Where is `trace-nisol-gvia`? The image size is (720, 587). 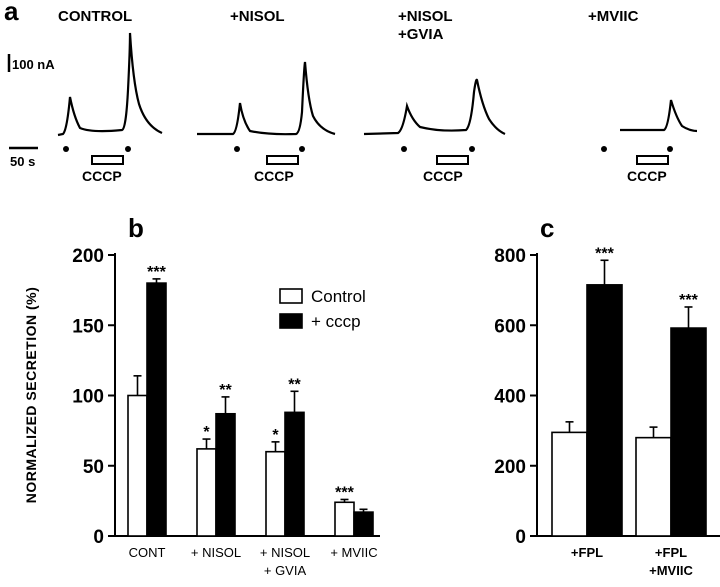 trace-nisol-gvia is located at coordinates (434, 107).